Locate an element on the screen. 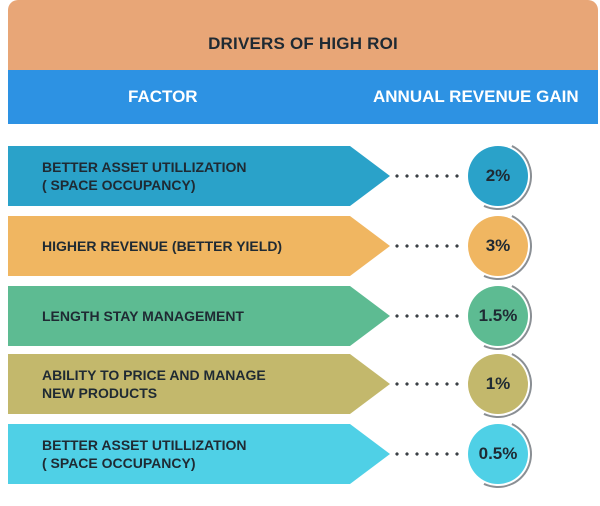 The image size is (600, 506). factor-label: HIGHER REVENUE (BETTER YIELD) is located at coordinates (162, 246).